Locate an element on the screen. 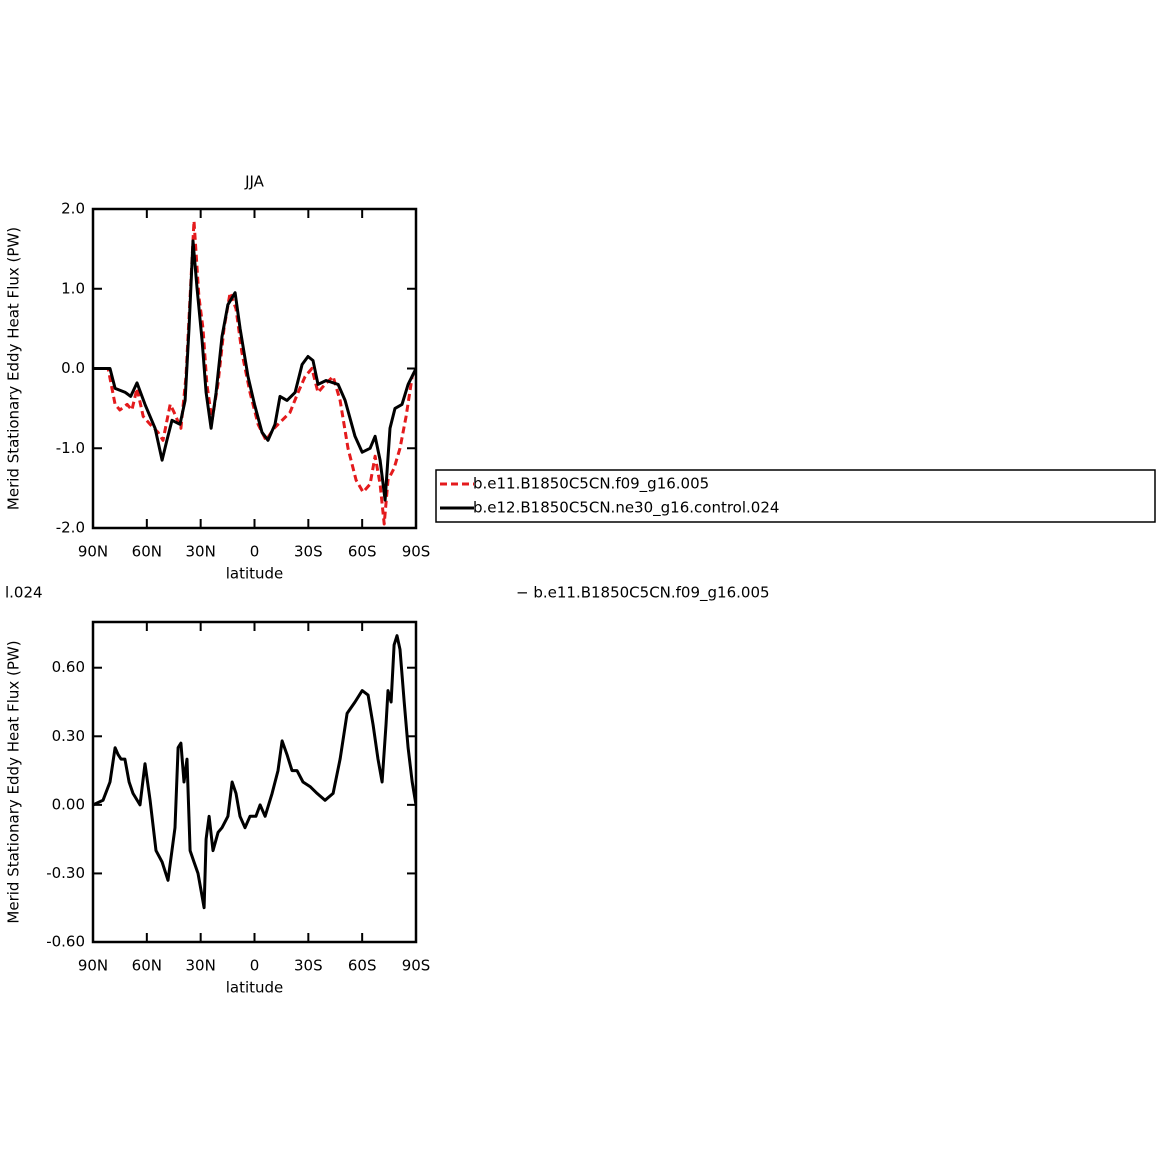 The width and height of the screenshot is (1172, 1169). legend-label: b.e12.B1850C5CN.ne30_g16.control.024 is located at coordinates (626, 508).